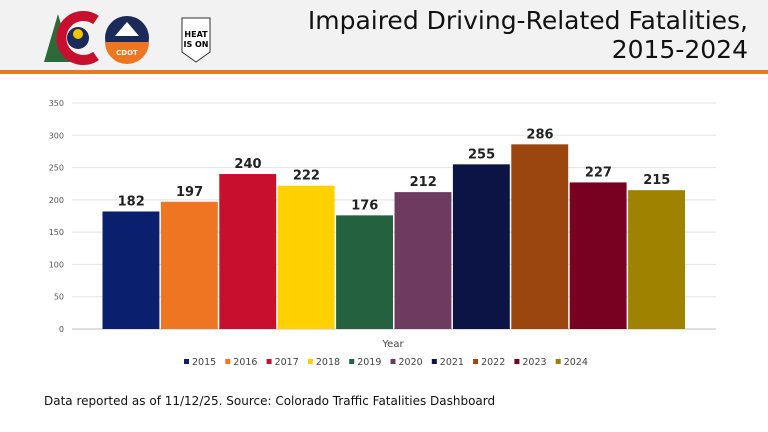 The image size is (768, 432). Describe the element at coordinates (247, 164) in the screenshot. I see `data-label: 240` at that location.